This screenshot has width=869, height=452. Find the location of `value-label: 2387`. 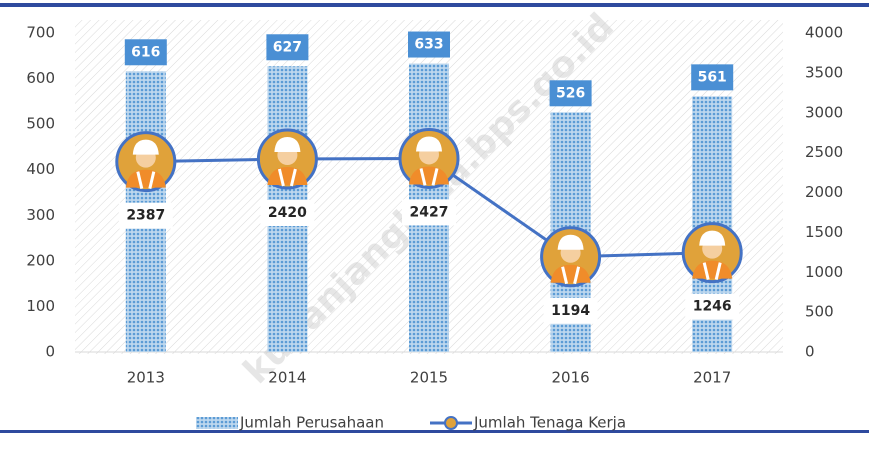

value-label: 2387 is located at coordinates (145, 216).